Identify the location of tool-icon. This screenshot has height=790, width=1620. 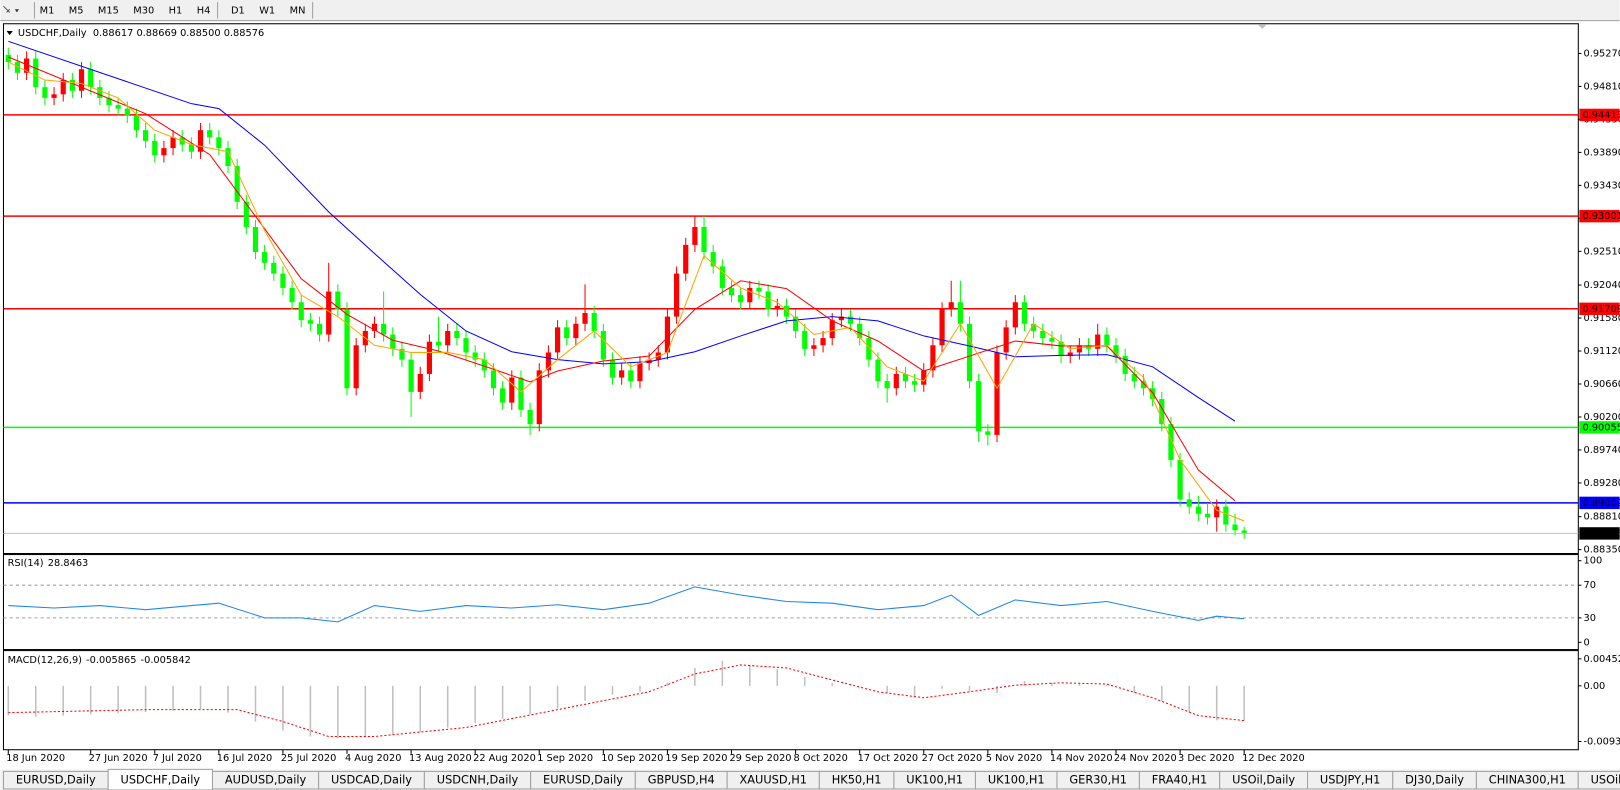
(7, 9).